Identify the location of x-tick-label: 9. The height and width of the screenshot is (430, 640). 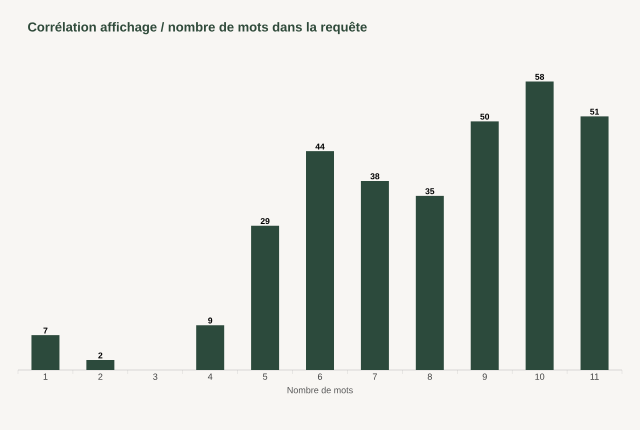
(484, 377).